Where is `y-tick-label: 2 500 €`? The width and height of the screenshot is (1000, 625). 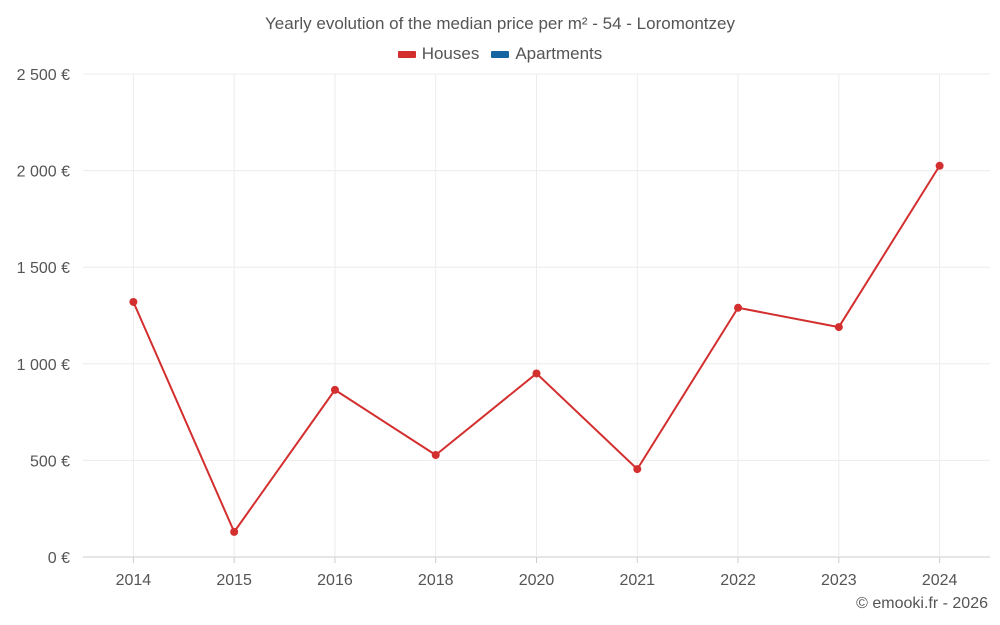 y-tick-label: 2 500 € is located at coordinates (43, 75).